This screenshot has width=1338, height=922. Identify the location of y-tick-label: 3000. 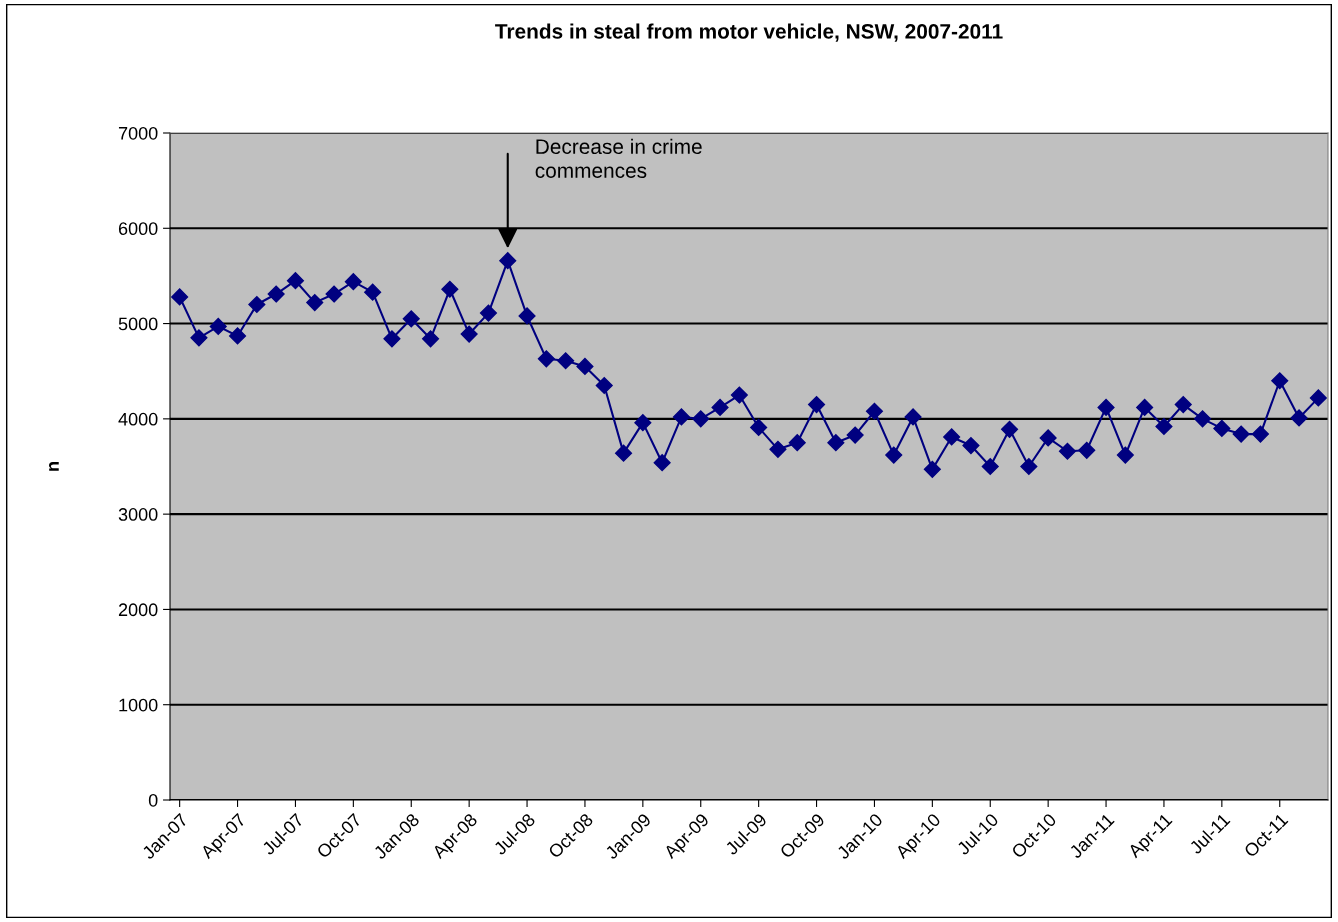
(138, 514).